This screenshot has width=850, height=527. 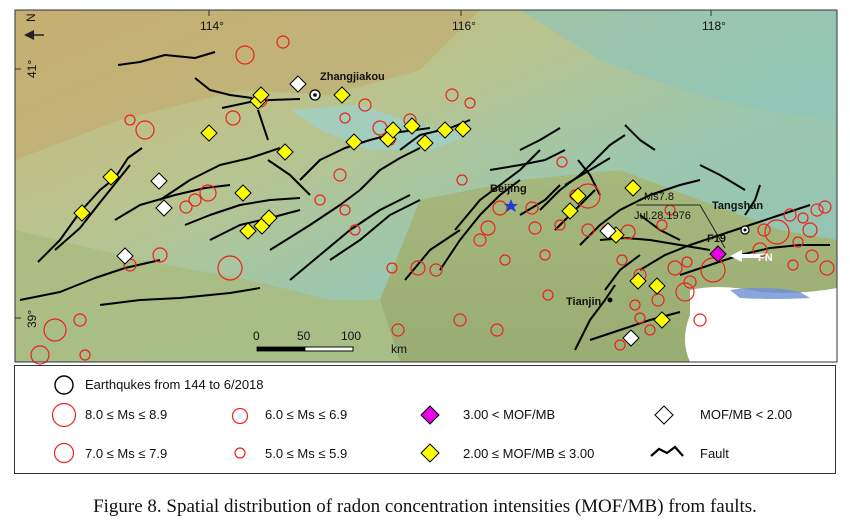 I want to click on city-zhangjiakou: Zhangjiakou, so click(x=352, y=77).